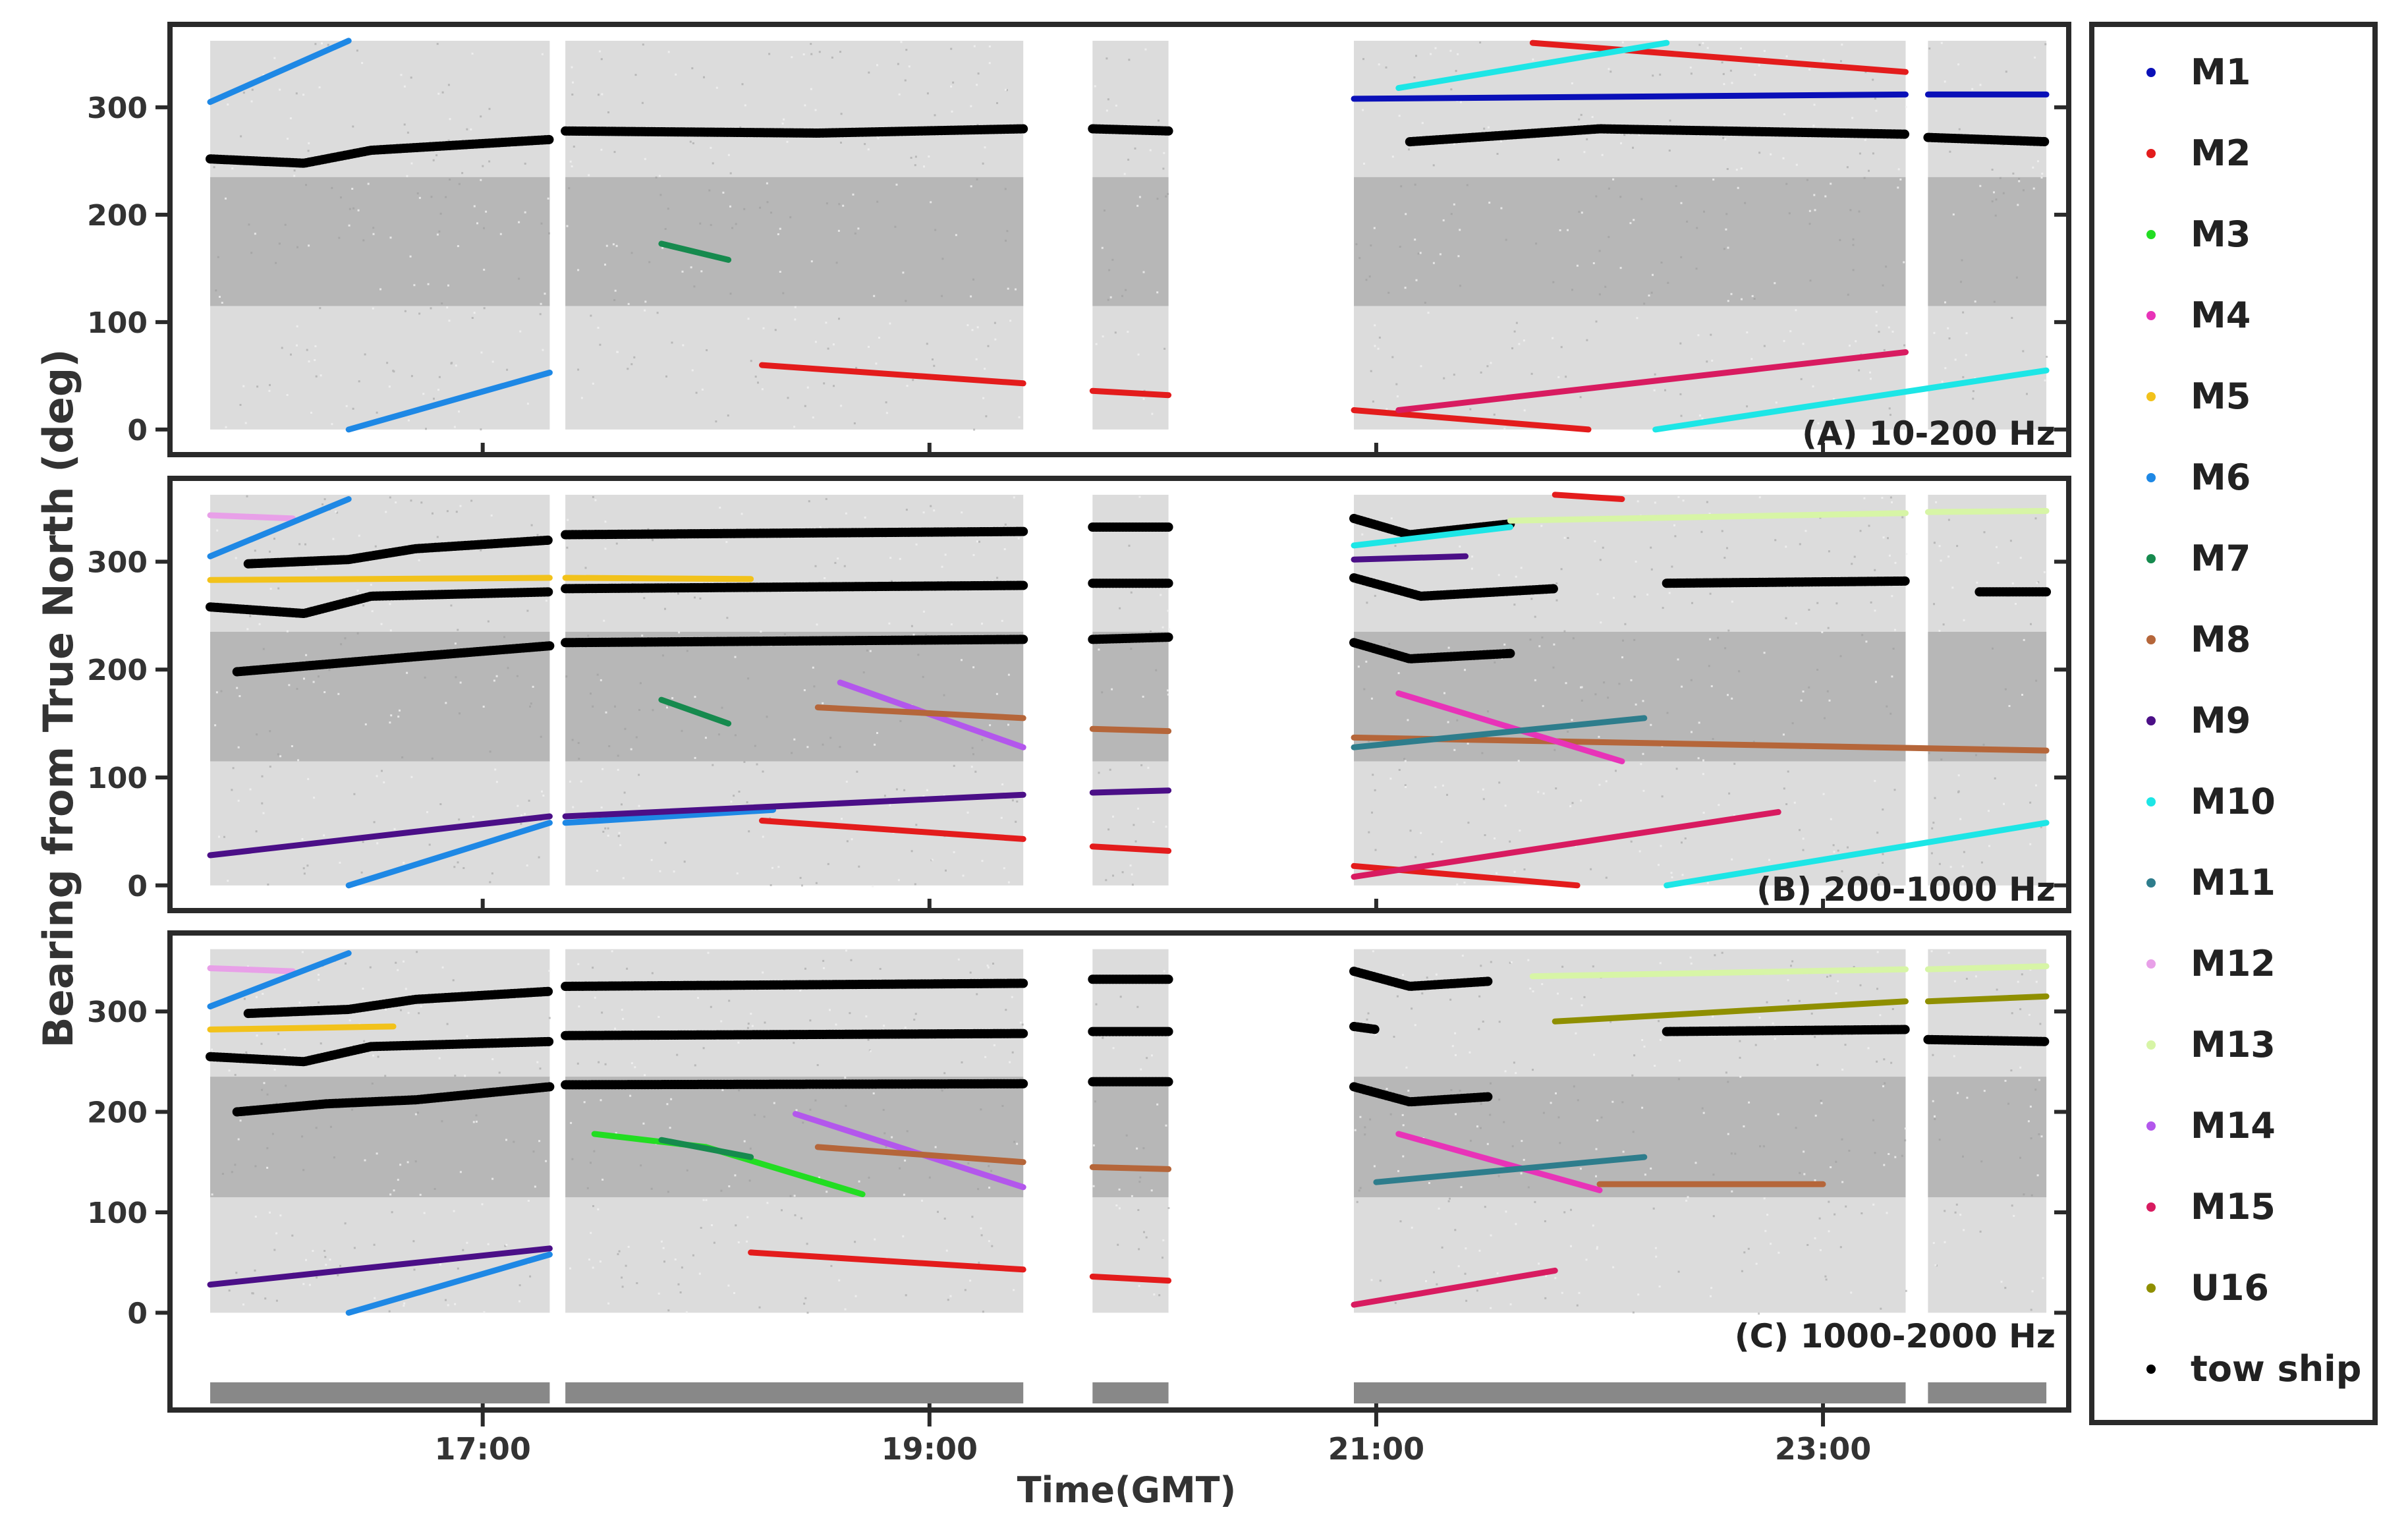  What do you see at coordinates (706, 1148) in the screenshot?
I see `track-m7` at bounding box center [706, 1148].